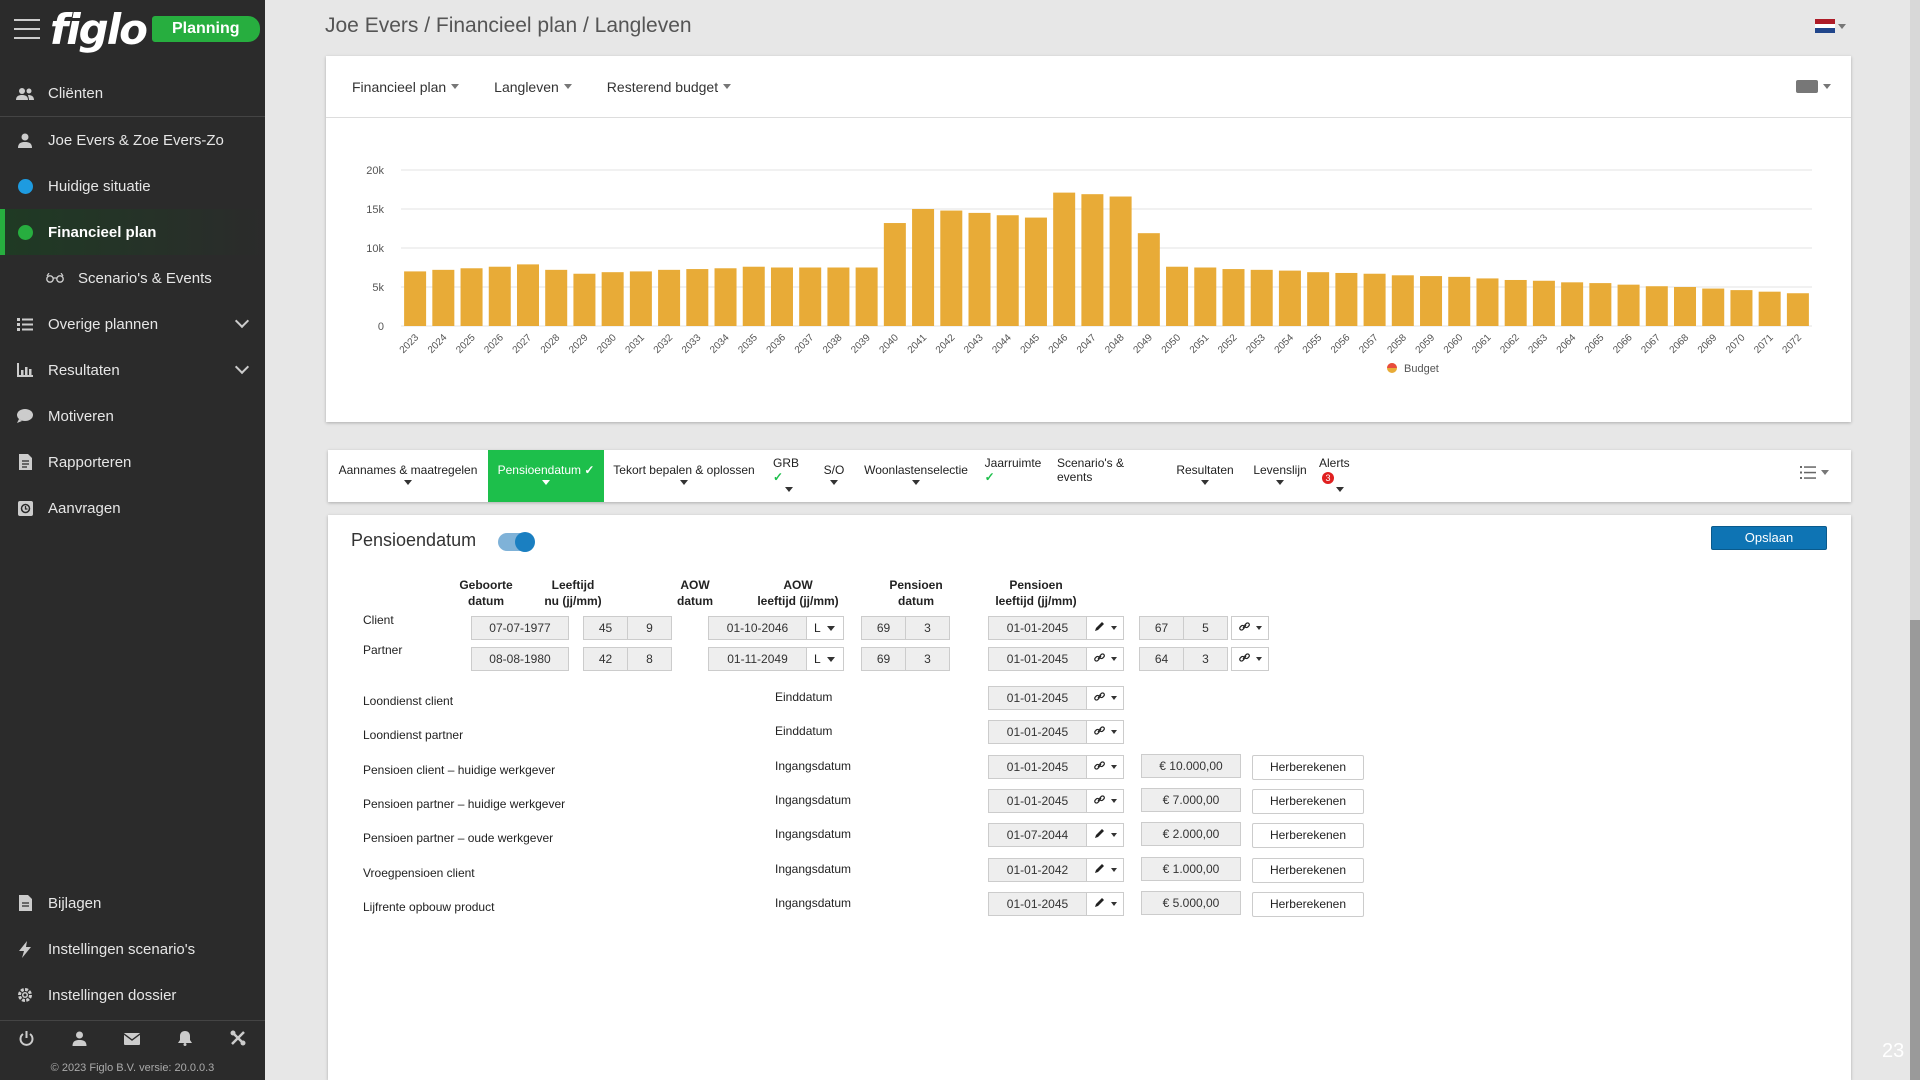 This screenshot has width=1920, height=1080. I want to click on sidebar-item-bijlagen: Bijlagen, so click(132, 903).